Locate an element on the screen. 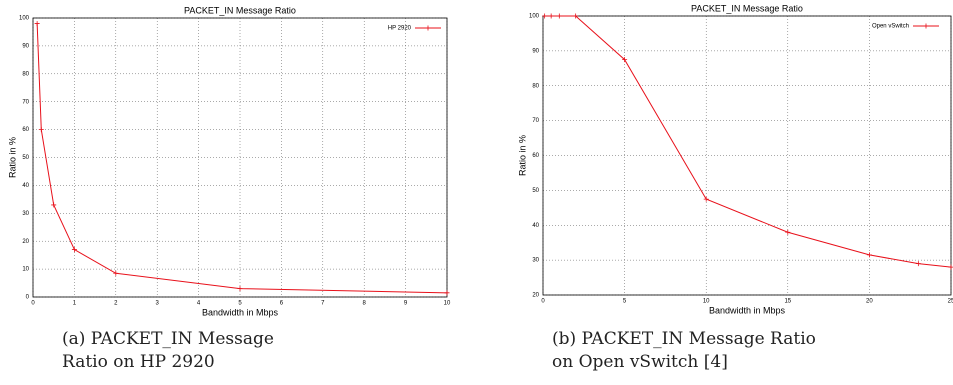 Image resolution: width=953 pixels, height=385 pixels. legend-label: Open vSwitch is located at coordinates (890, 27).